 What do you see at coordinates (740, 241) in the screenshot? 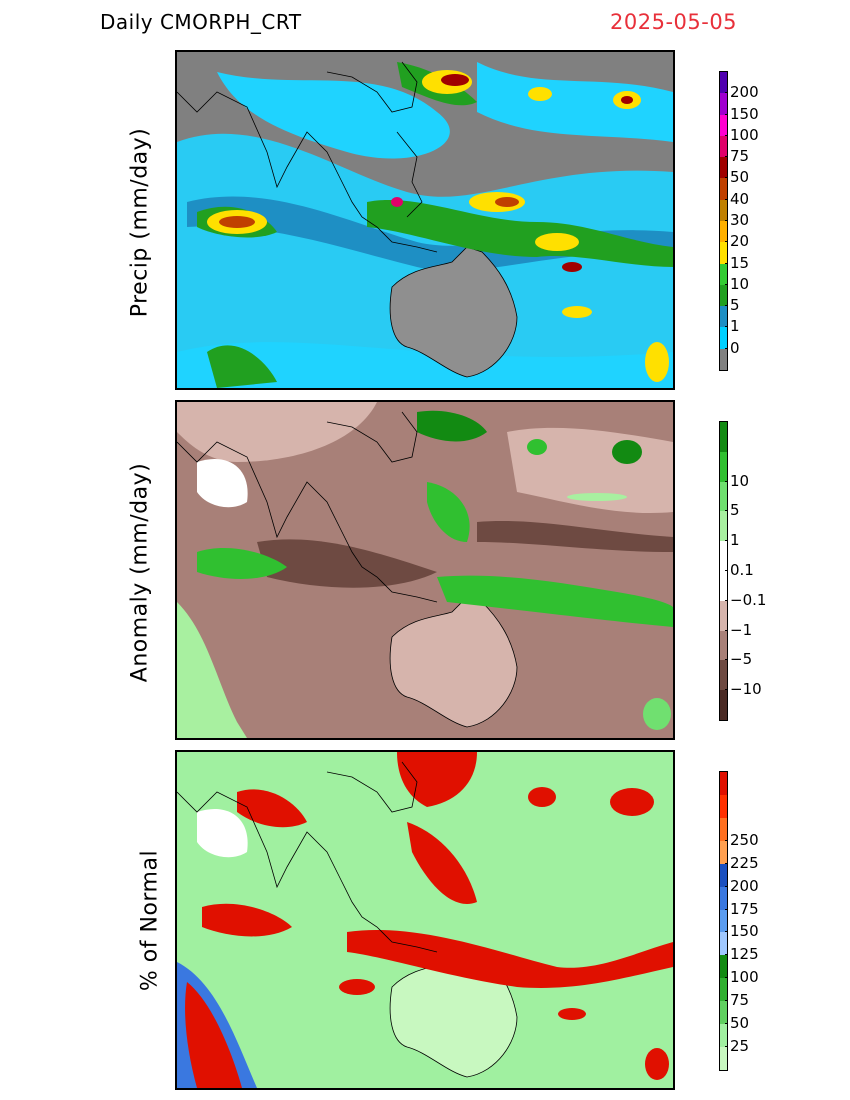
I see `colorbar-tick-label: 20` at bounding box center [740, 241].